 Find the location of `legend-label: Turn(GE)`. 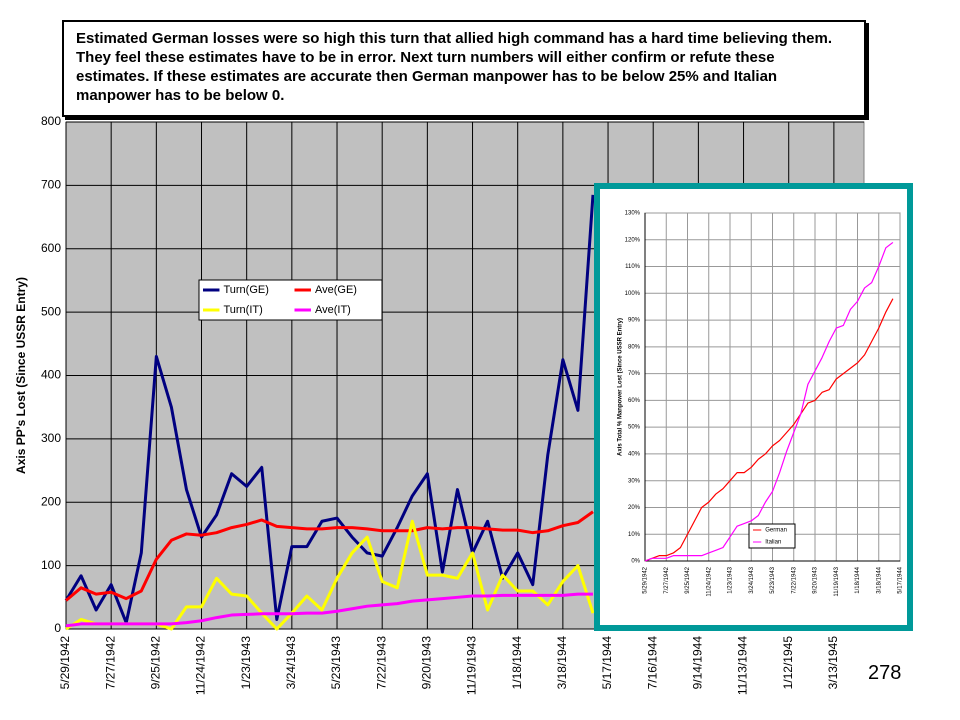

legend-label: Turn(GE) is located at coordinates (245, 290).